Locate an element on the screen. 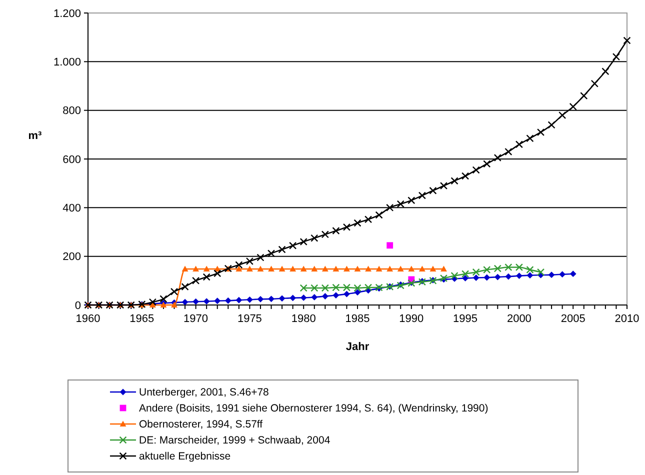  y-tick-label: 0 is located at coordinates (77, 306).